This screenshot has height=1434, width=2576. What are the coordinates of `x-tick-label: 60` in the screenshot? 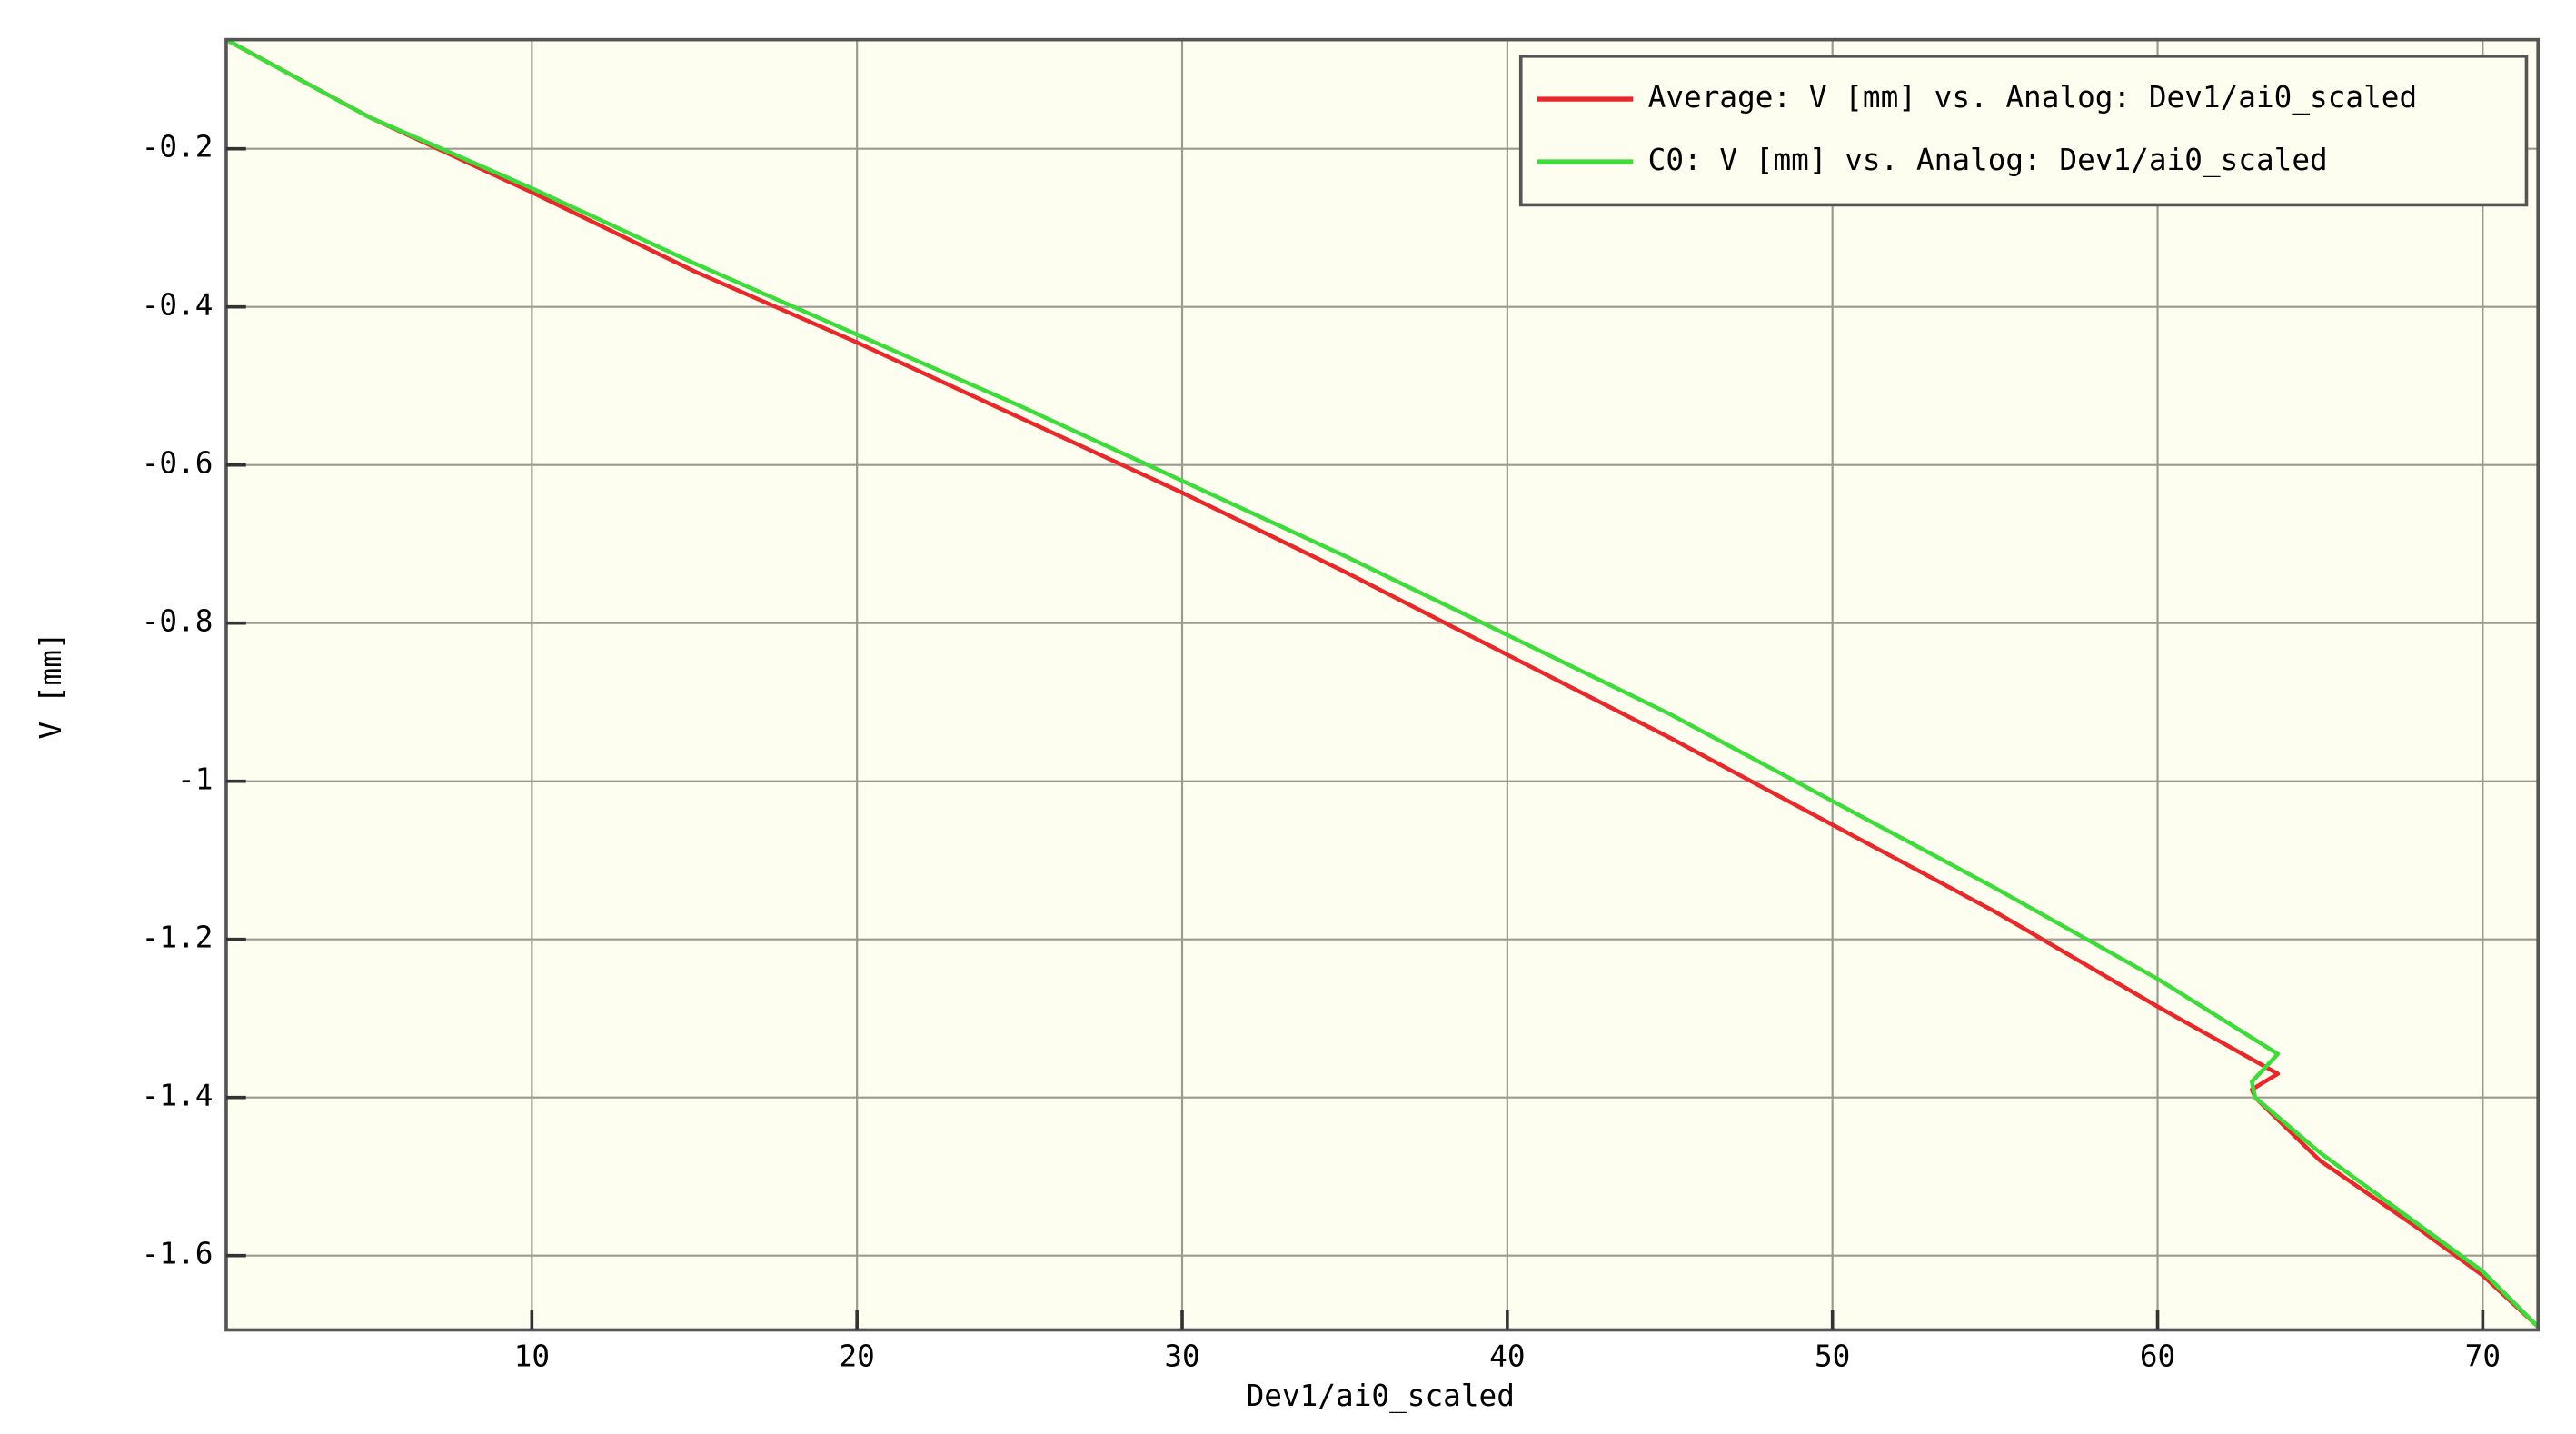 It's located at (2157, 1356).